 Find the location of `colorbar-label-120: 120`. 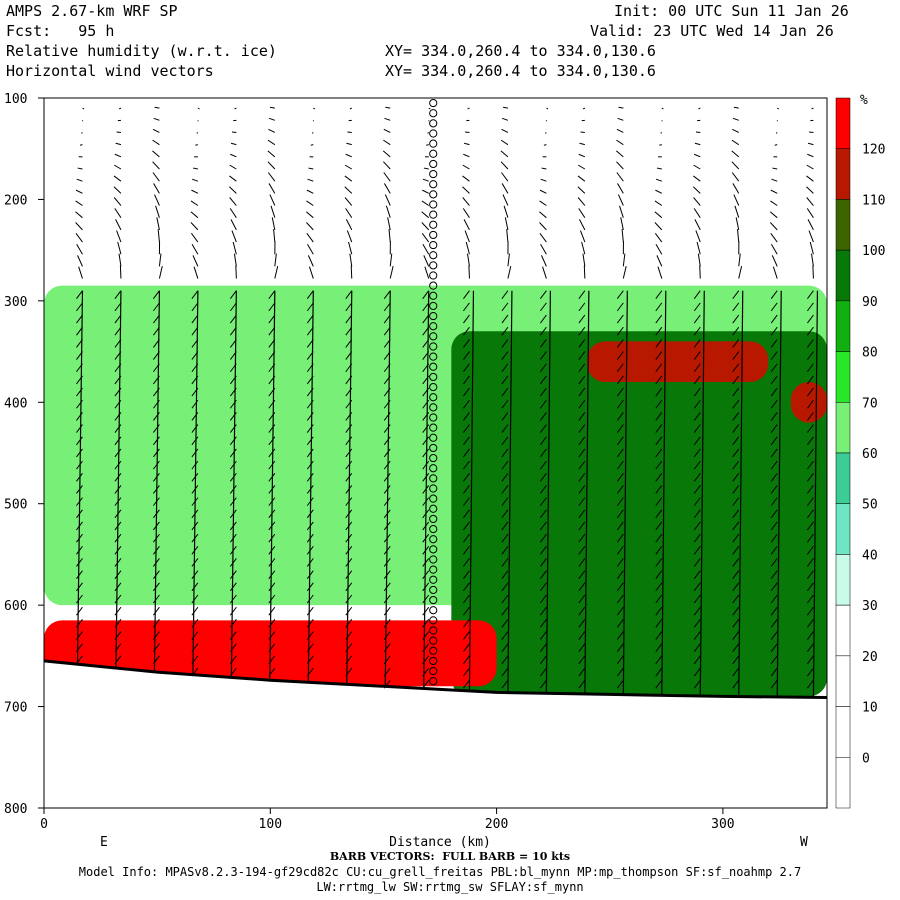

colorbar-label-120: 120 is located at coordinates (873, 150).